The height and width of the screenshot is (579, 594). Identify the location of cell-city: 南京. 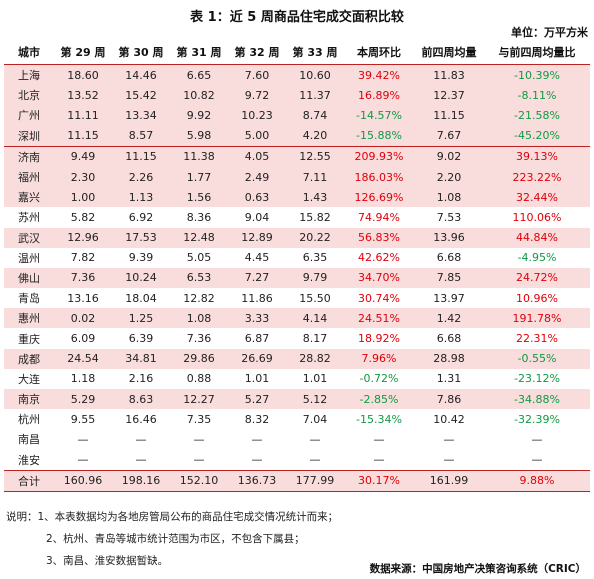
(29, 399).